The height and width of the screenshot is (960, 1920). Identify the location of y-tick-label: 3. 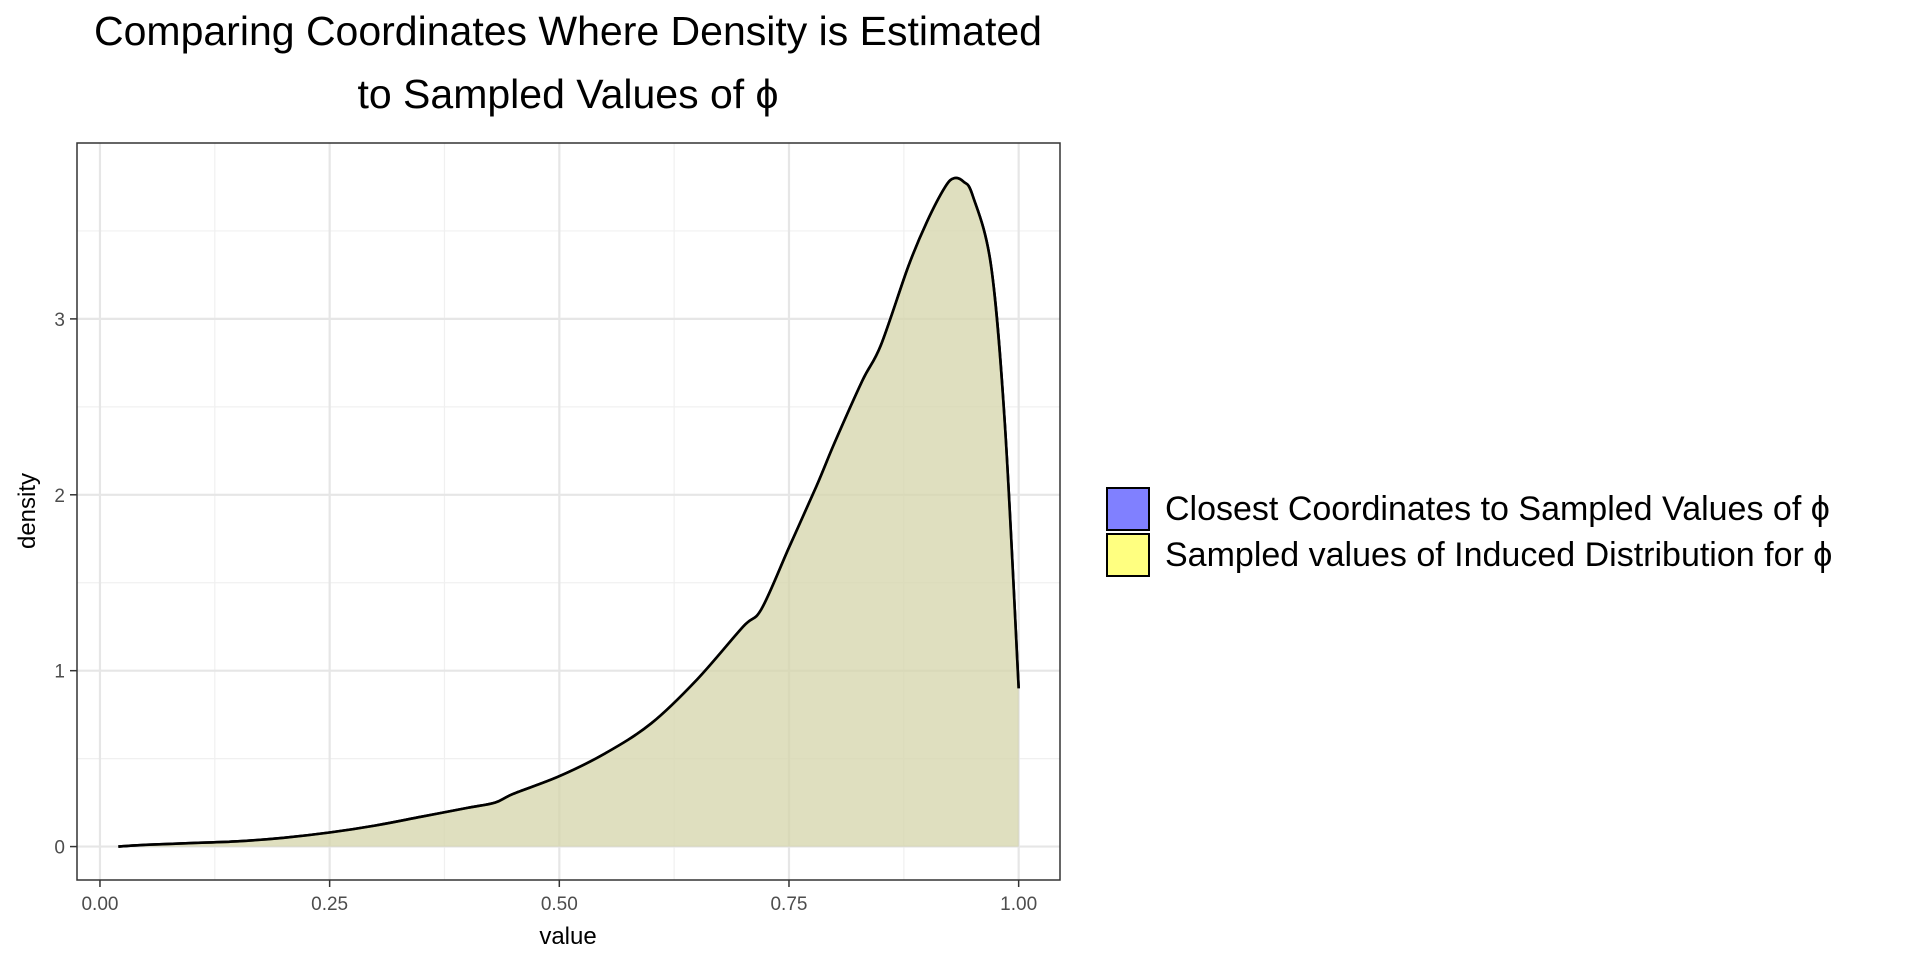
(59, 320).